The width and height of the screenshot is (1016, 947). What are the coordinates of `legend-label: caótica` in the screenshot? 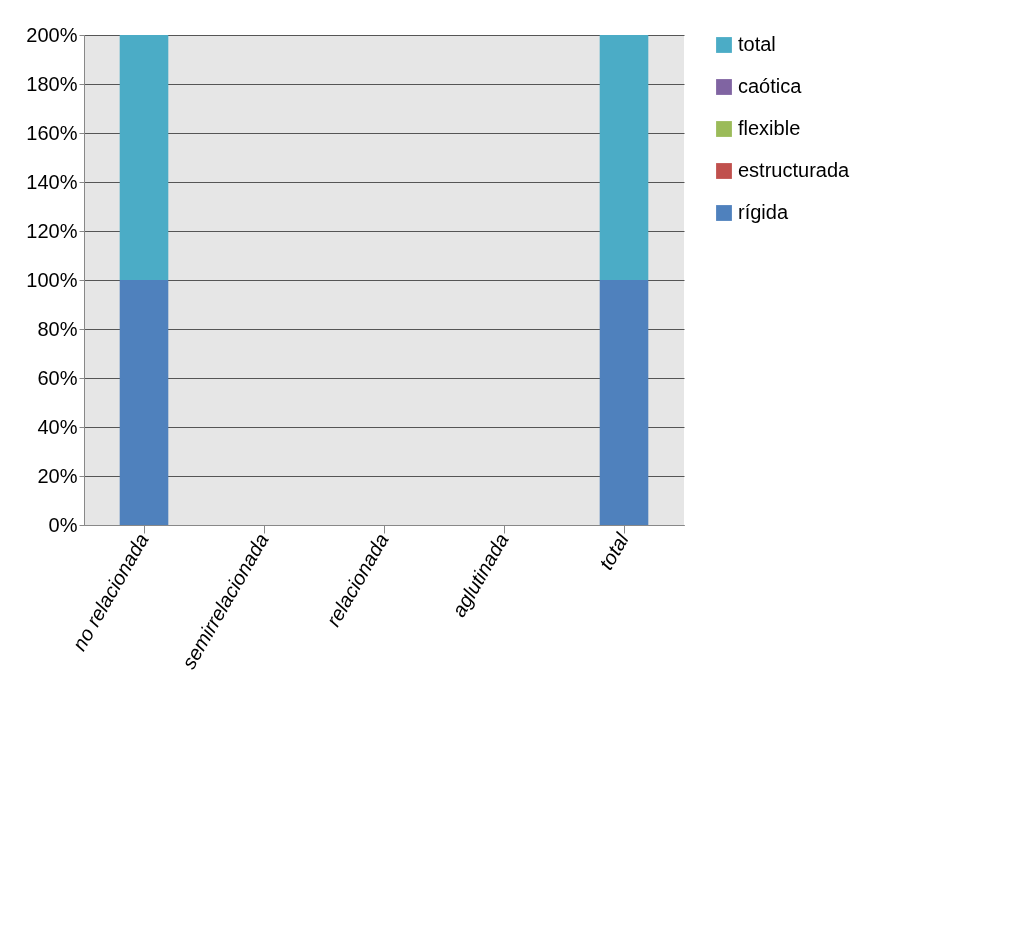 It's located at (770, 86).